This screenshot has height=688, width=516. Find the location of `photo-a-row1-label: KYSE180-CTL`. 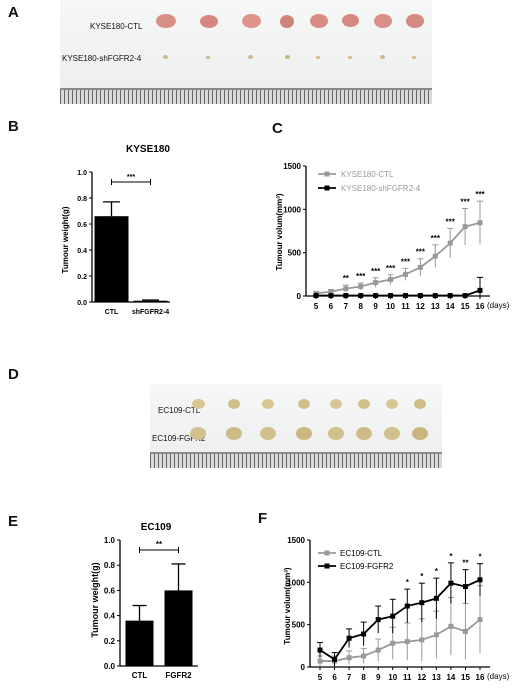

photo-a-row1-label: KYSE180-CTL is located at coordinates (116, 26).